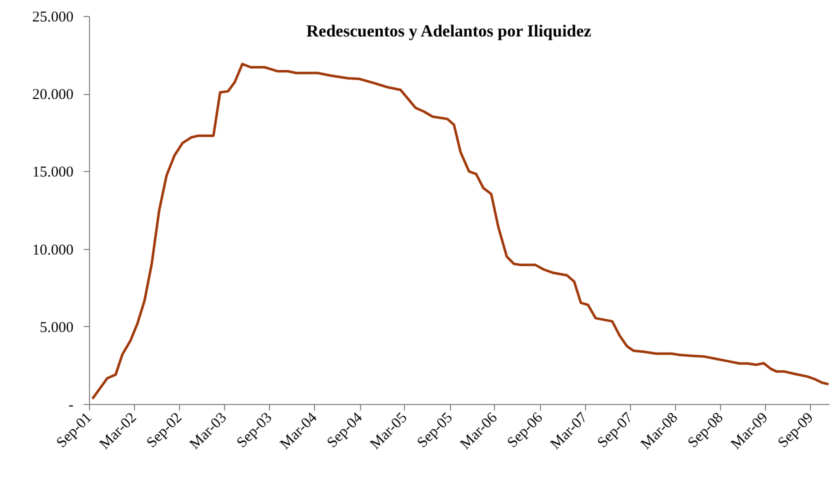 The image size is (833, 485). What do you see at coordinates (53, 172) in the screenshot?
I see `y-tick-label: 15.000` at bounding box center [53, 172].